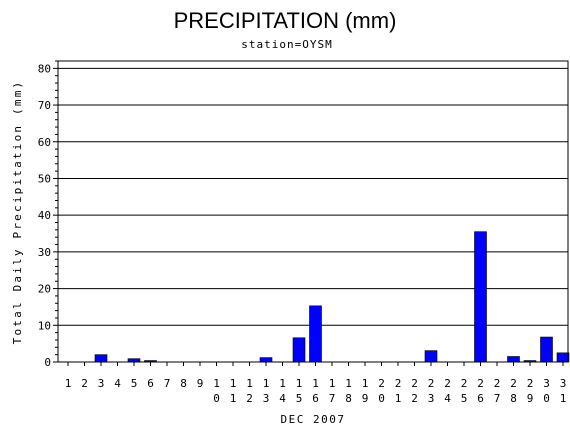 This screenshot has width=570, height=430. Describe the element at coordinates (183, 383) in the screenshot. I see `x-tick-label: 8` at that location.